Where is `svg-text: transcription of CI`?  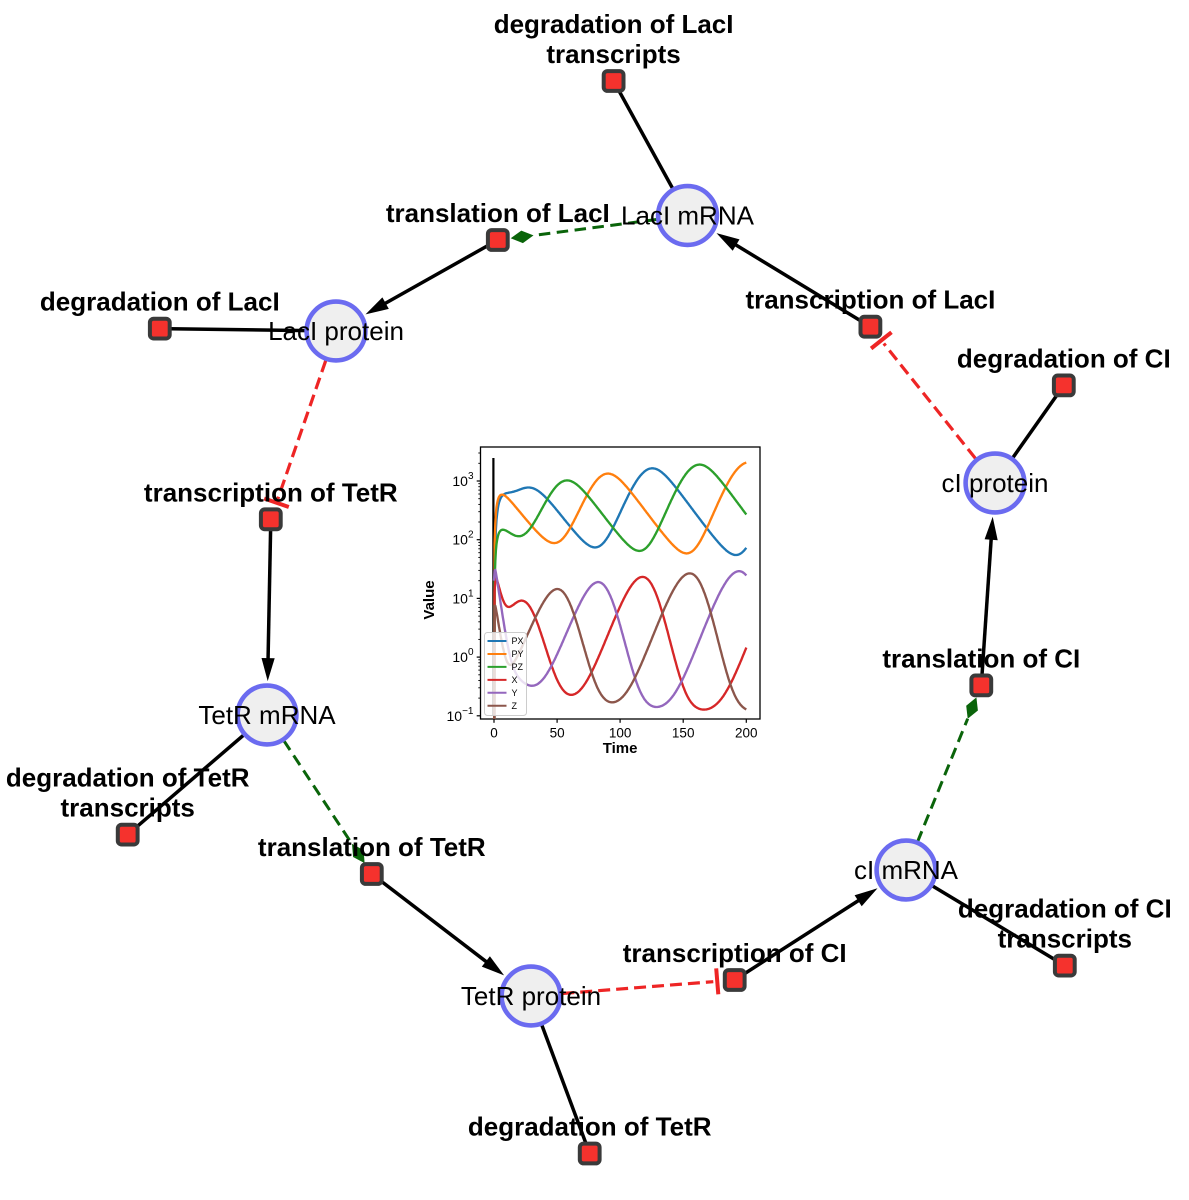 svg-text: transcription of CI is located at coordinates (735, 953).